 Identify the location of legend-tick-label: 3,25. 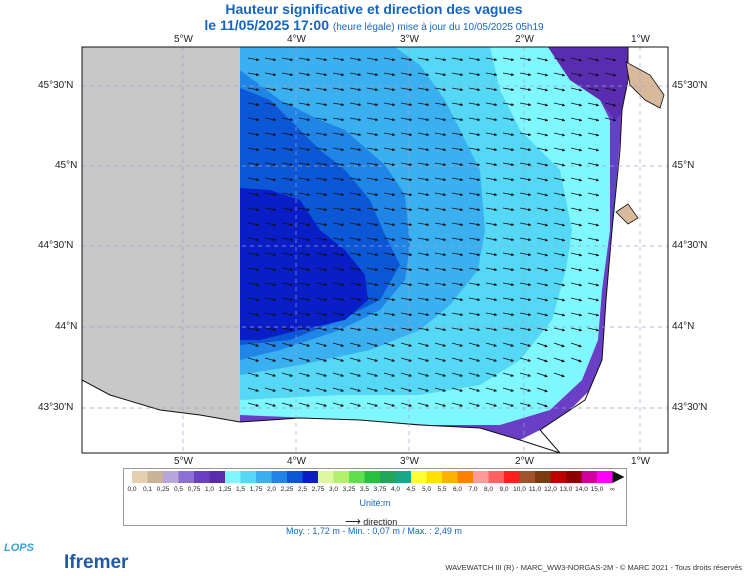
(349, 489).